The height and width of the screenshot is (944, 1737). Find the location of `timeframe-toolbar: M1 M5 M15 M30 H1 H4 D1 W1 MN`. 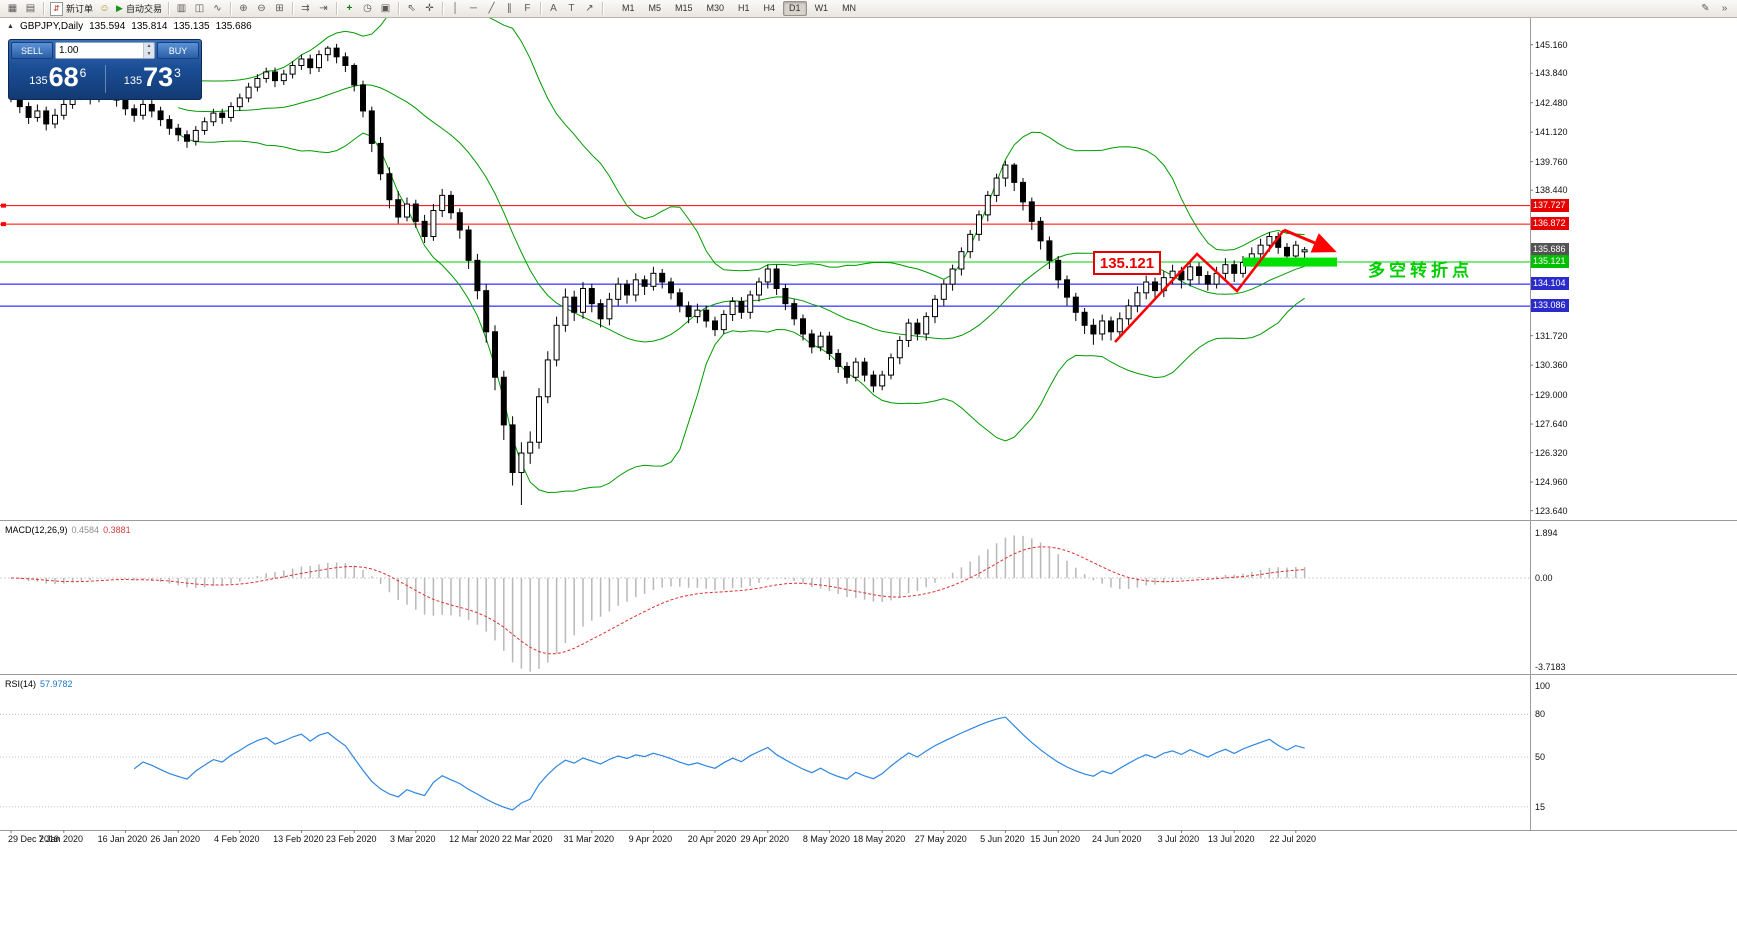

timeframe-toolbar: M1 M5 M15 M30 H1 H4 D1 W1 MN is located at coordinates (739, 8).